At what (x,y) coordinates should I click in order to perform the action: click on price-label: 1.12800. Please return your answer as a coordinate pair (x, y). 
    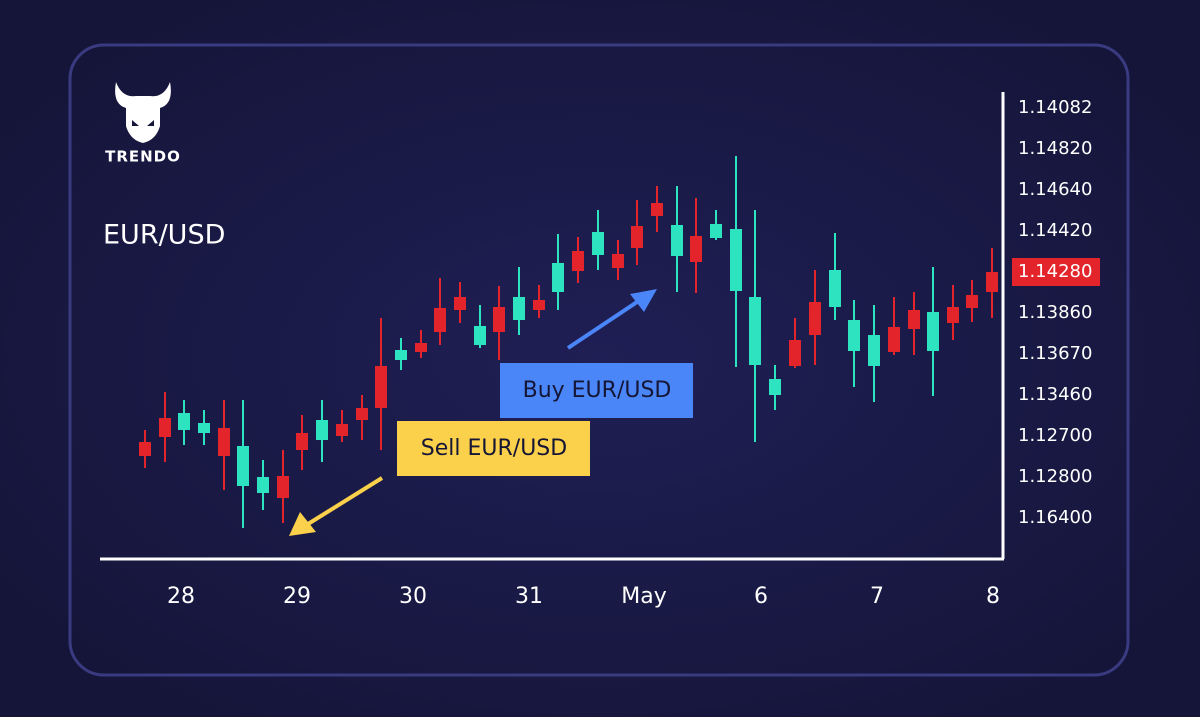
    Looking at the image, I should click on (1055, 476).